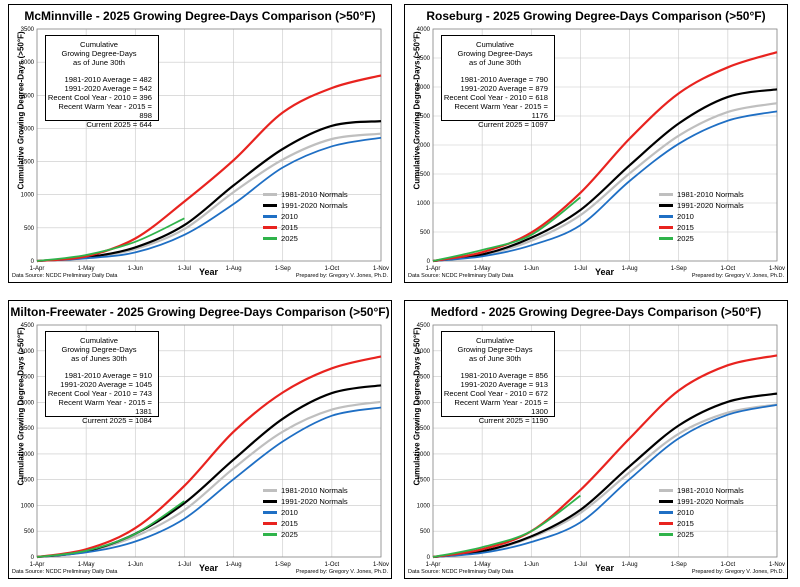 The width and height of the screenshot is (800, 587). Describe the element at coordinates (701, 194) in the screenshot. I see `legend-item: 1981-2010 Normals` at that location.